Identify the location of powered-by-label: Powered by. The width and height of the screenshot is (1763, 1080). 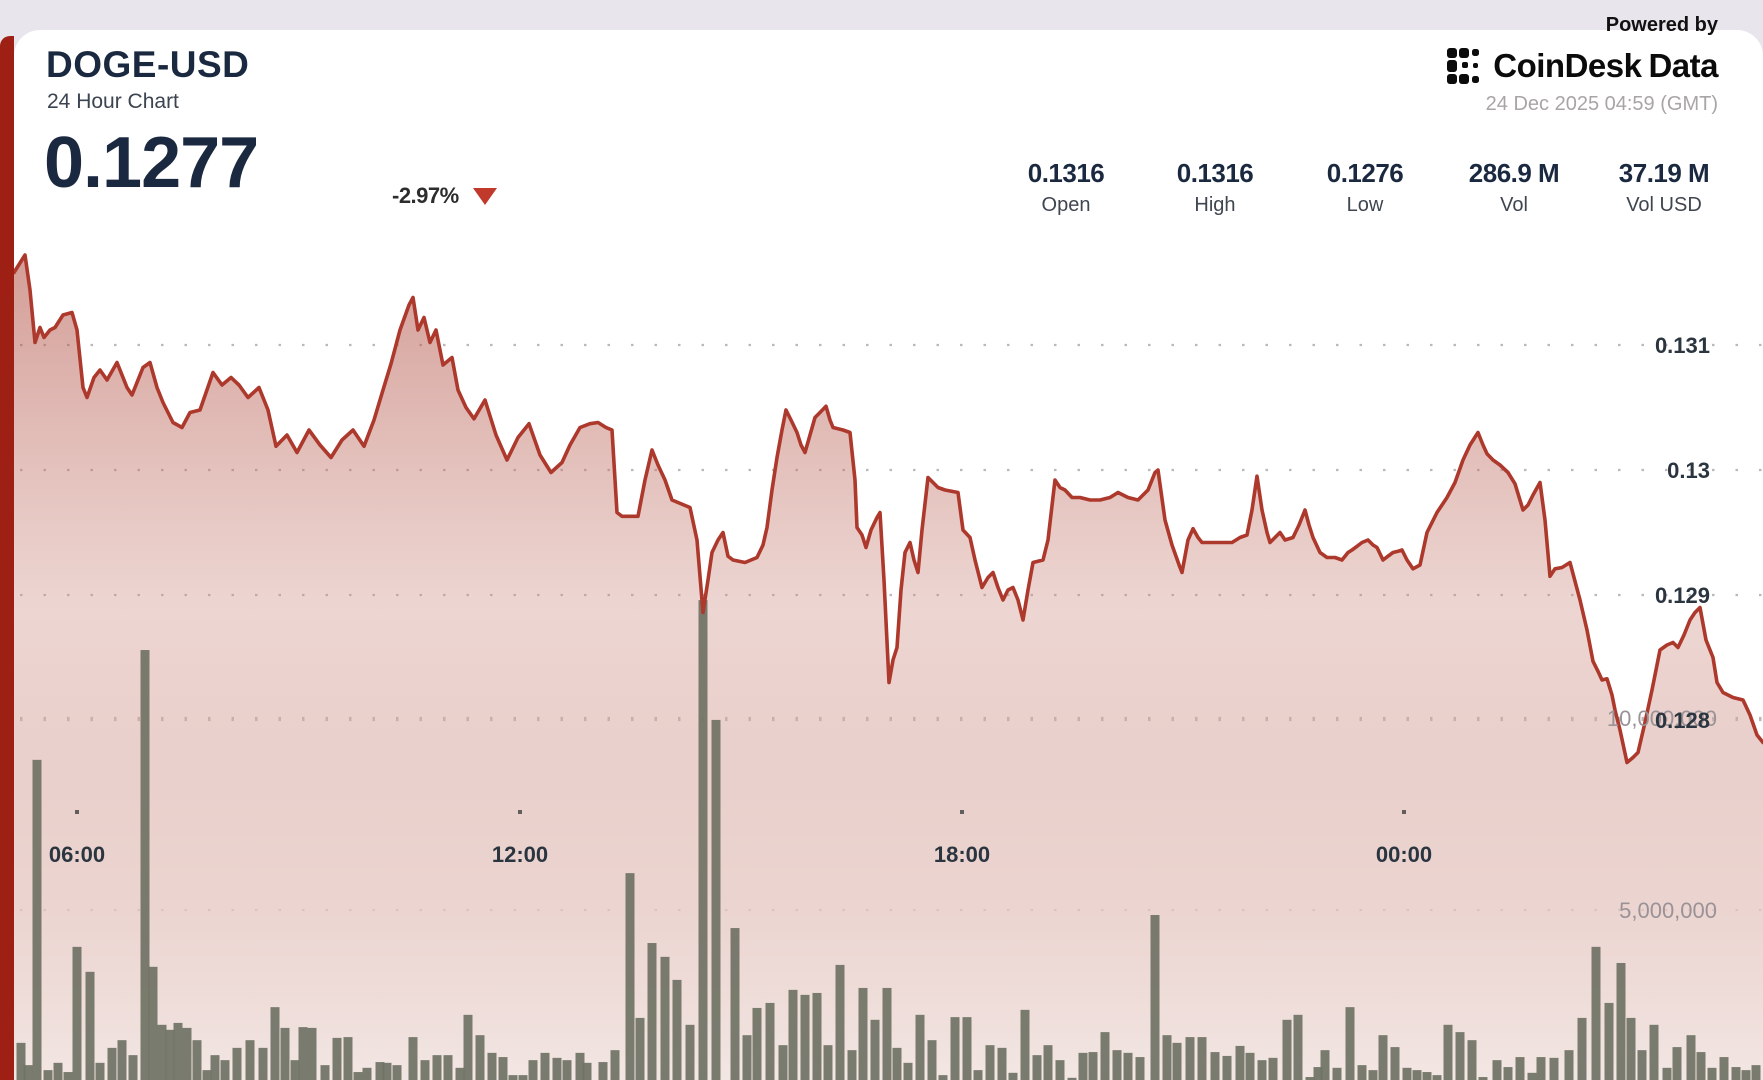
(1661, 25).